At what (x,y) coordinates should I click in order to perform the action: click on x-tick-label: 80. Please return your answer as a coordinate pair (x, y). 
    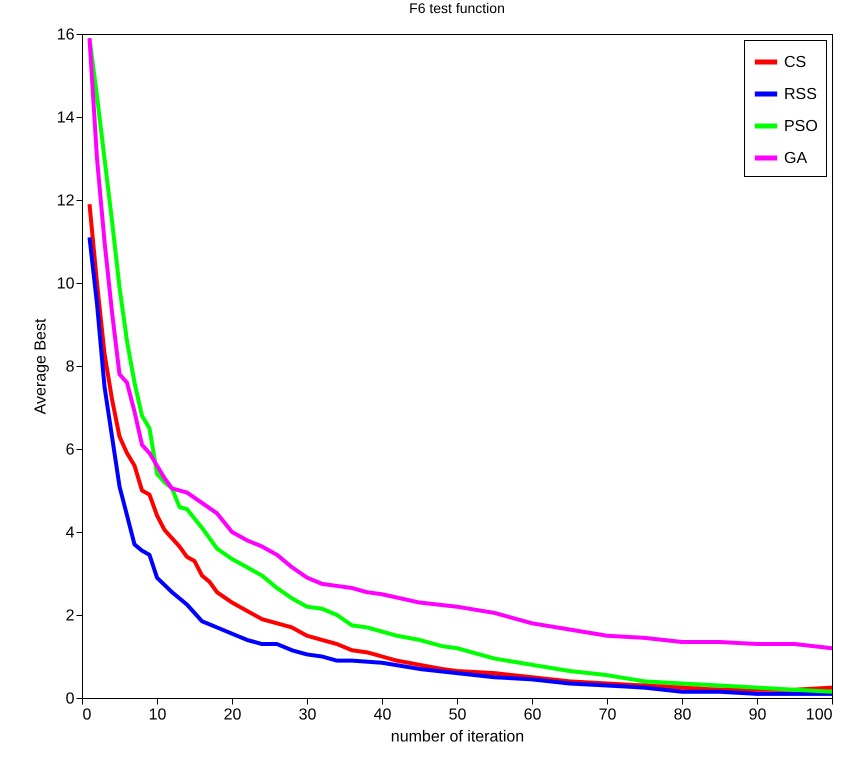
    Looking at the image, I should click on (683, 715).